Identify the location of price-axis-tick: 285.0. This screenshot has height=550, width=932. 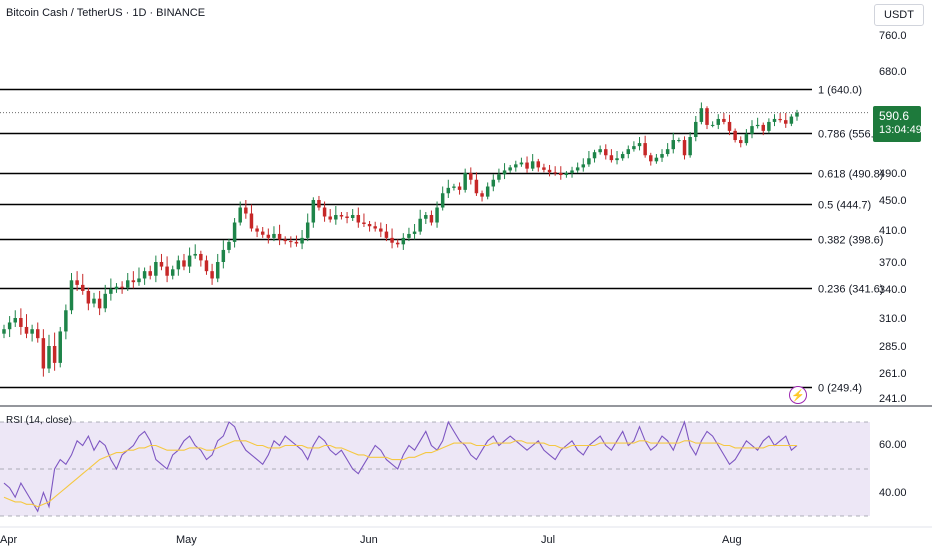
(893, 347).